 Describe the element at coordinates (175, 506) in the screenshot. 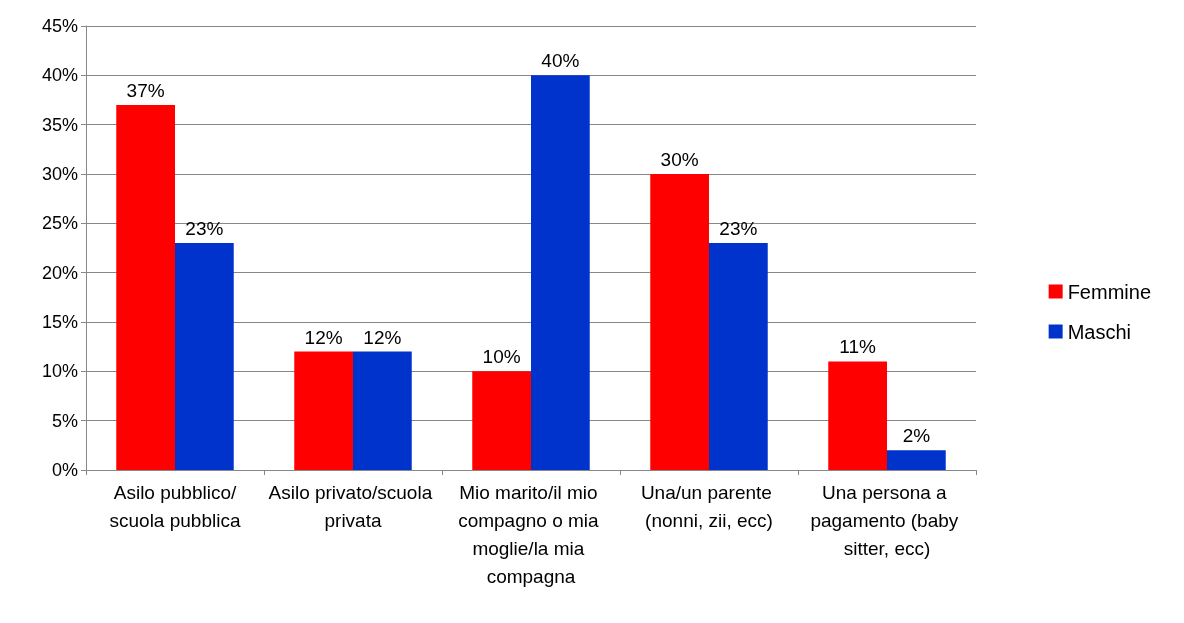

I see `x-tick-label: Asilo pubblico/scuola pubblica` at that location.